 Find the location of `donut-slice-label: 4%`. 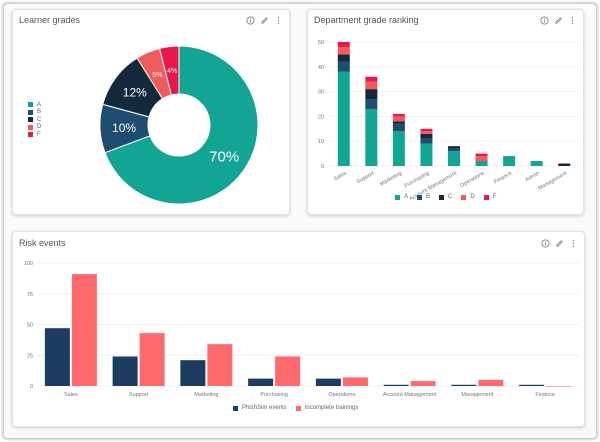

donut-slice-label: 4% is located at coordinates (172, 71).